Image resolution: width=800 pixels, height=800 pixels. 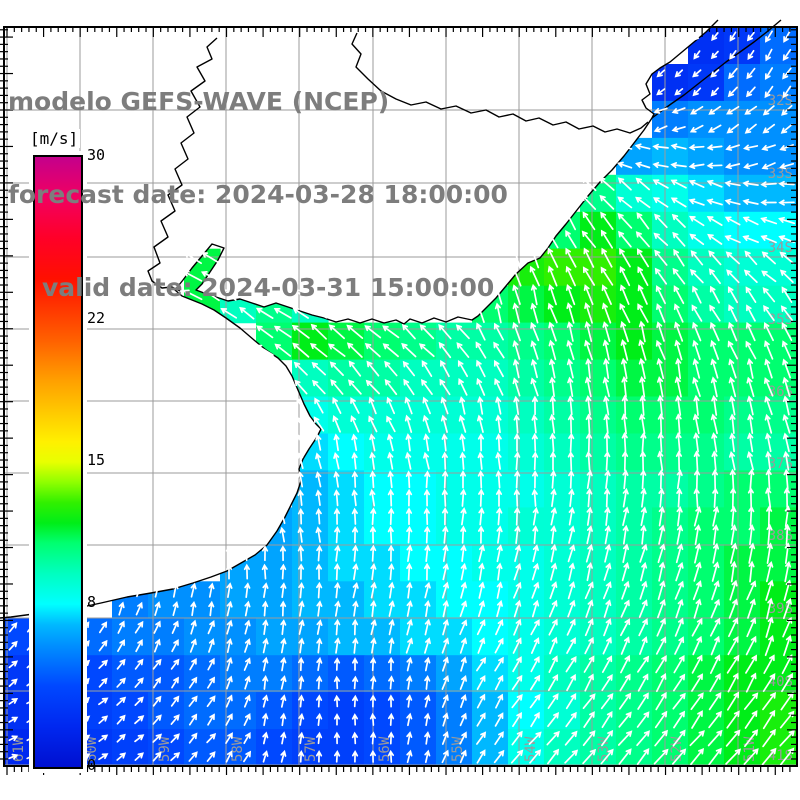 What do you see at coordinates (96, 317) in the screenshot?
I see `colorbar-tick-label: 22` at bounding box center [96, 317].